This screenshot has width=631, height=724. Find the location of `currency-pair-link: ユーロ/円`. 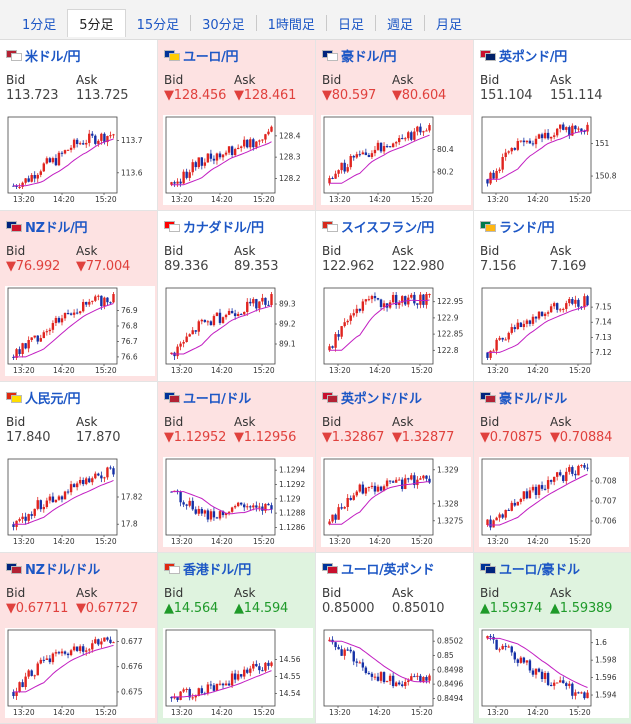

currency-pair-link: ユーロ/円 is located at coordinates (211, 57).